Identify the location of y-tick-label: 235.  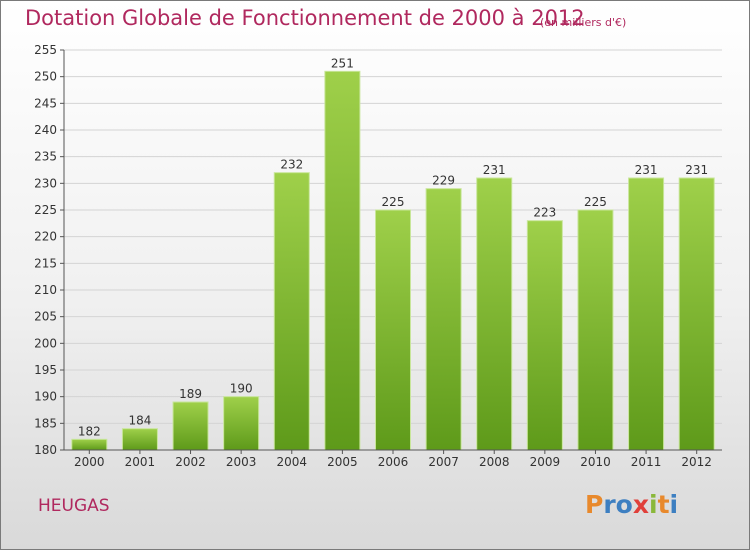
(45, 157).